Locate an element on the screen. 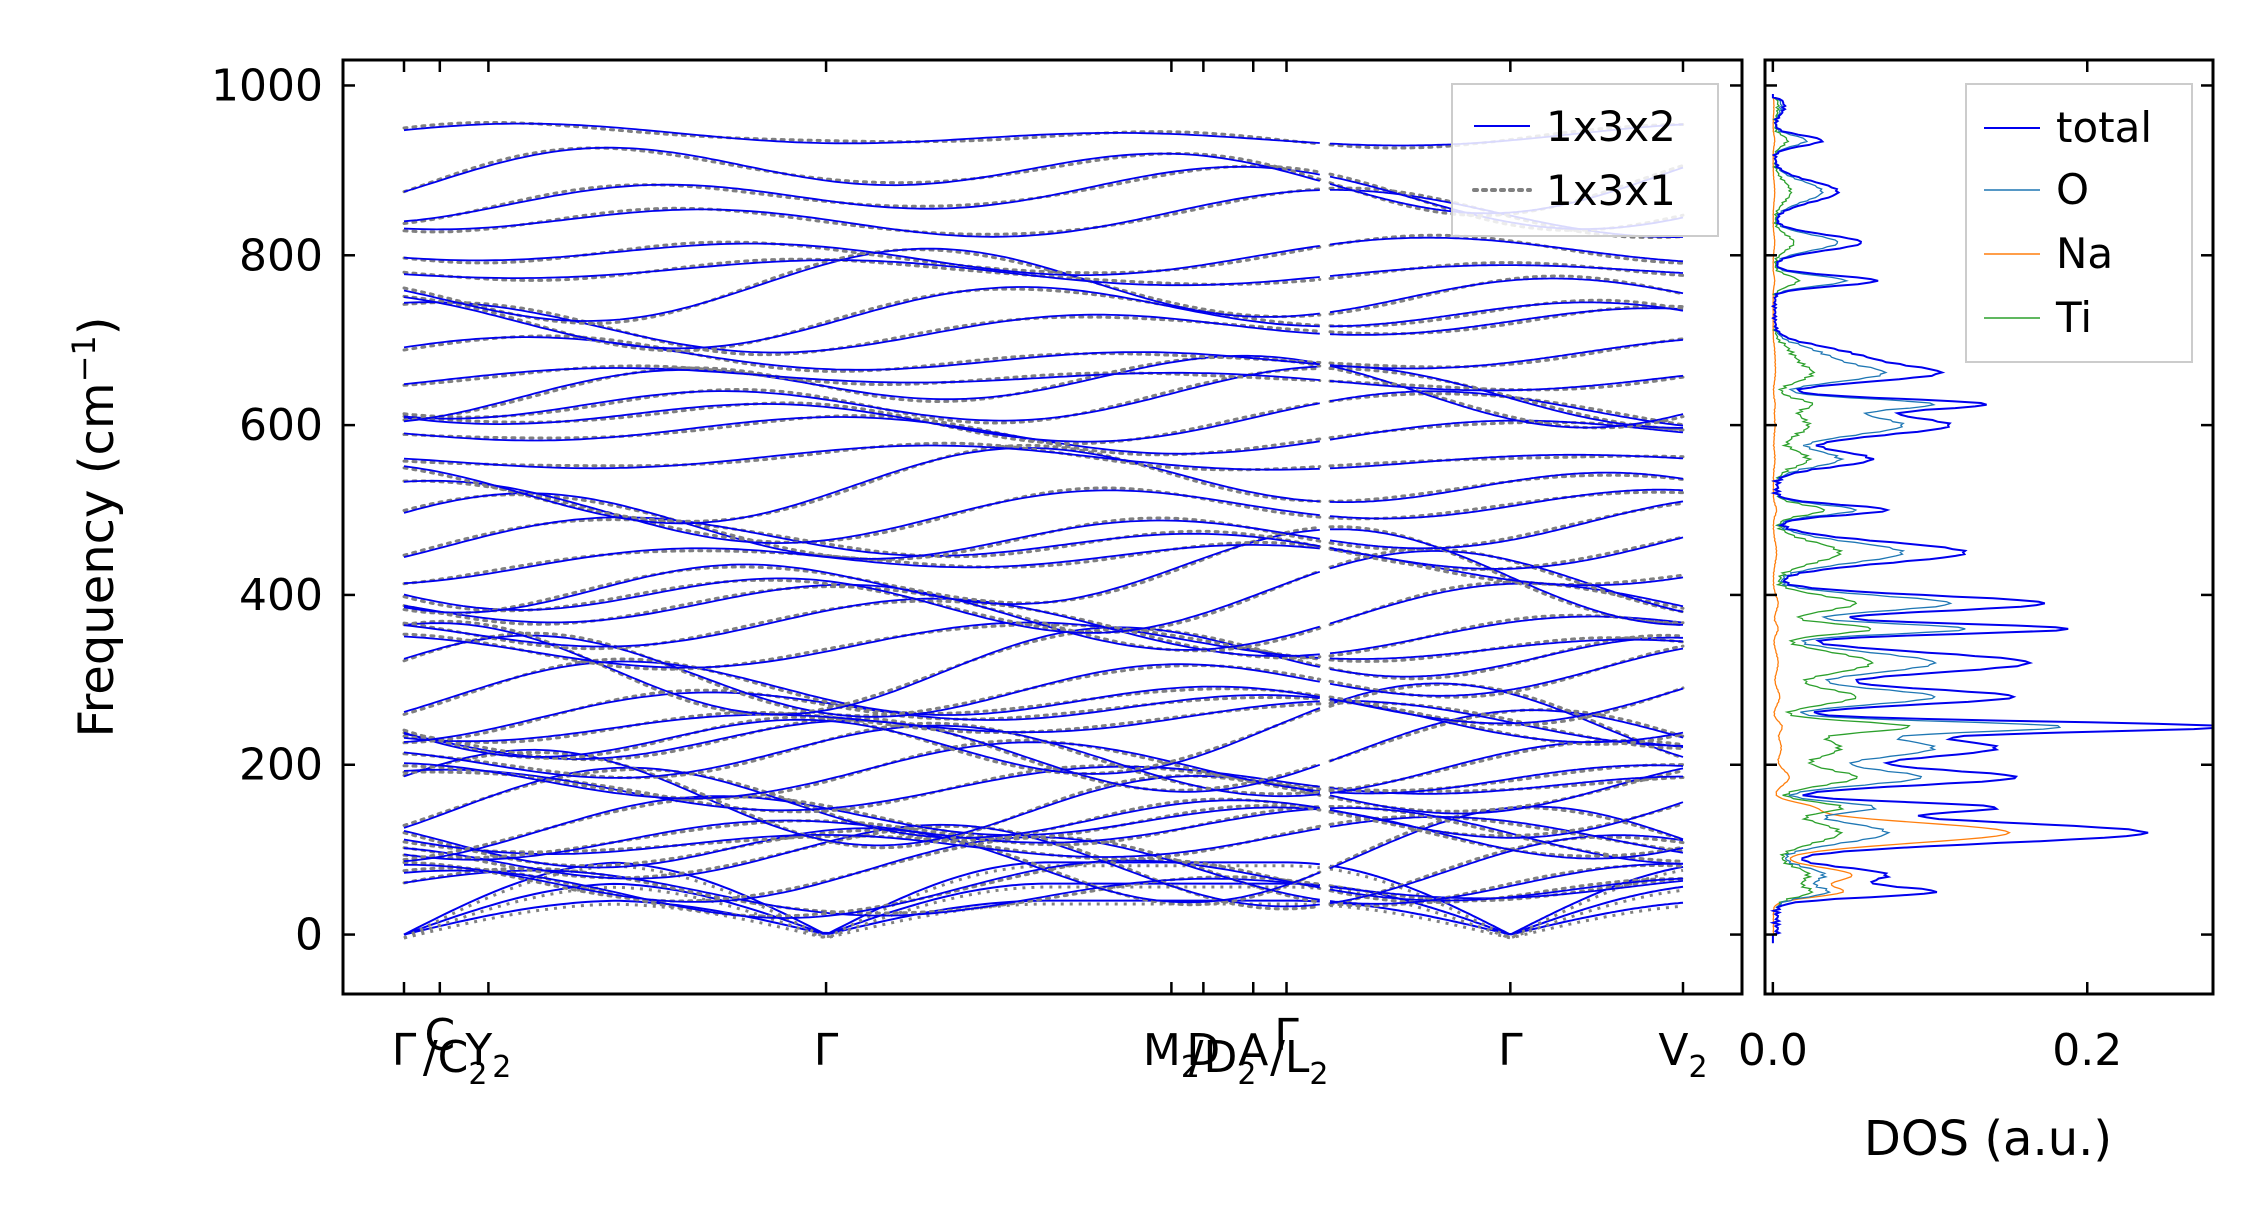  dos-xtick-label: 0.0 is located at coordinates (1773, 1050).